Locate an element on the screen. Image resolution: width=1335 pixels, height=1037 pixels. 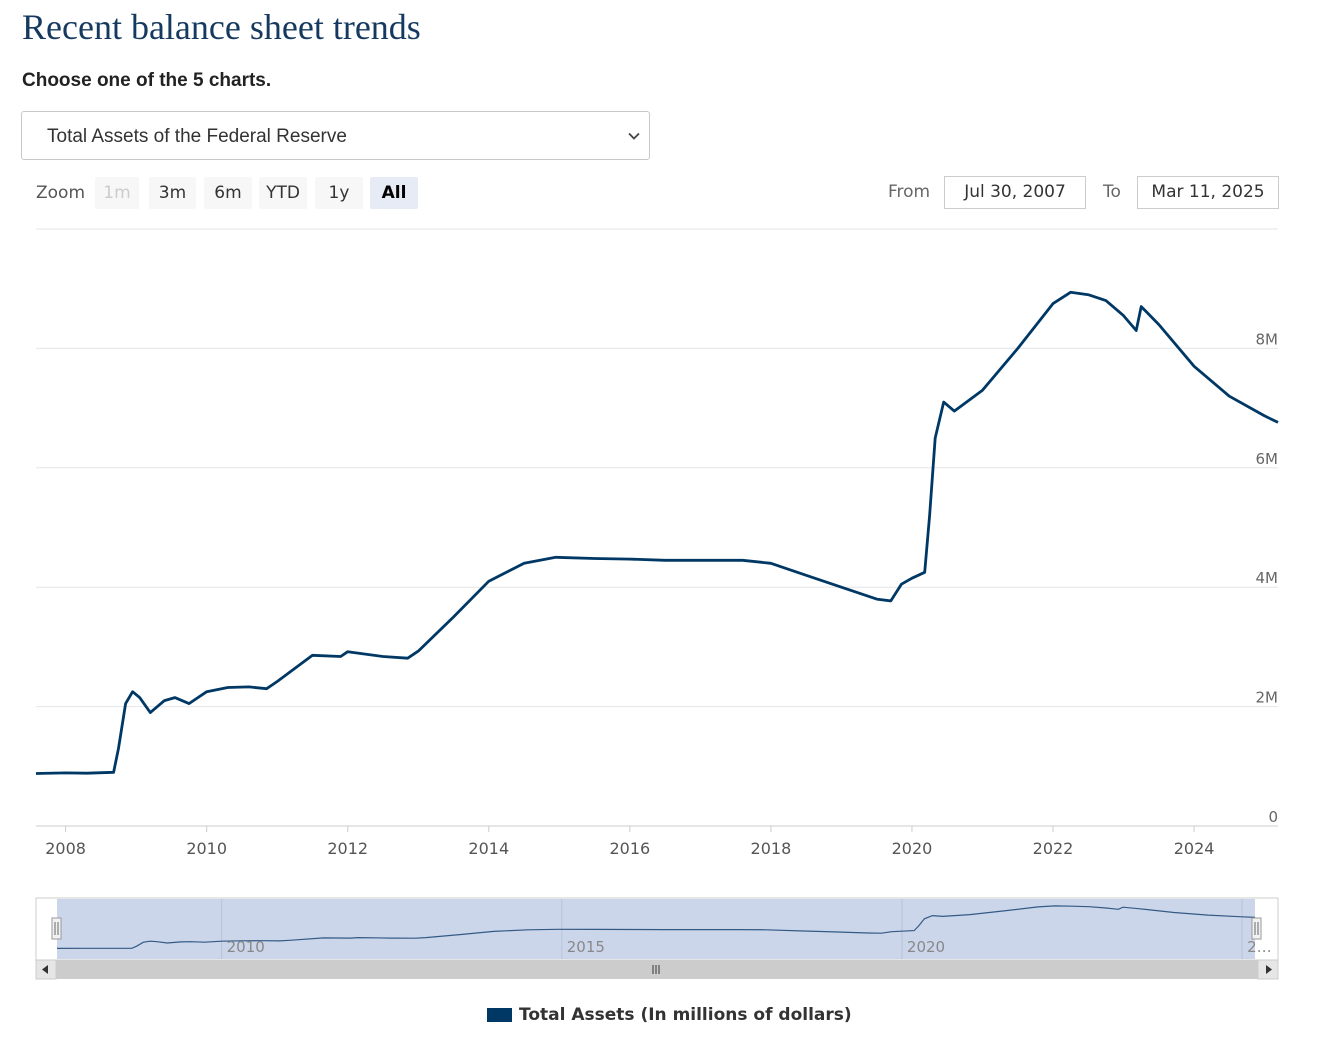
arrow-left-icon is located at coordinates (45, 969).